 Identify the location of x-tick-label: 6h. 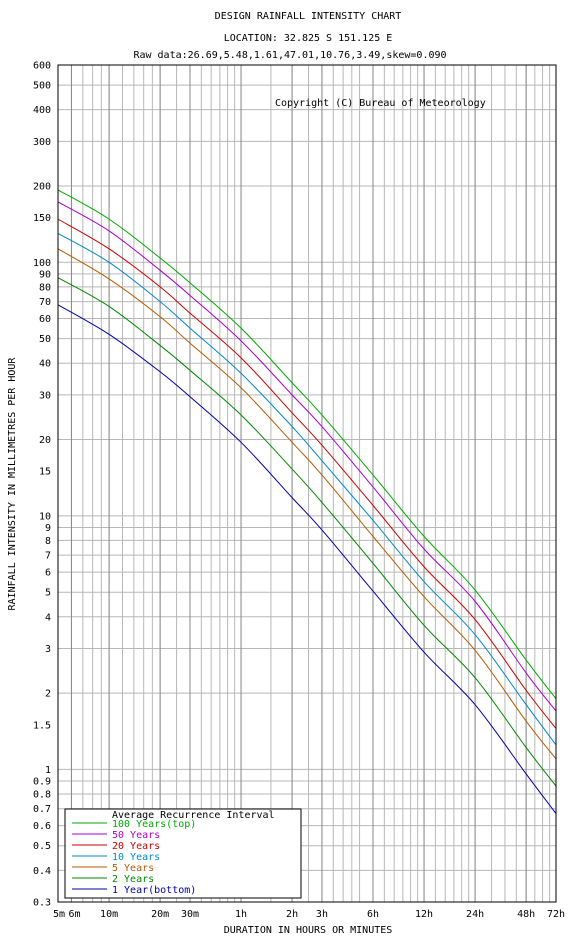
(373, 914).